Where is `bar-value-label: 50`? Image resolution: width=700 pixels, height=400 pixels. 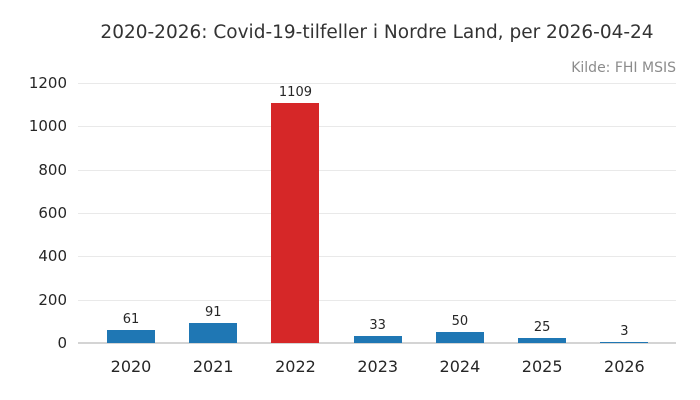
bar-value-label: 50 is located at coordinates (460, 322).